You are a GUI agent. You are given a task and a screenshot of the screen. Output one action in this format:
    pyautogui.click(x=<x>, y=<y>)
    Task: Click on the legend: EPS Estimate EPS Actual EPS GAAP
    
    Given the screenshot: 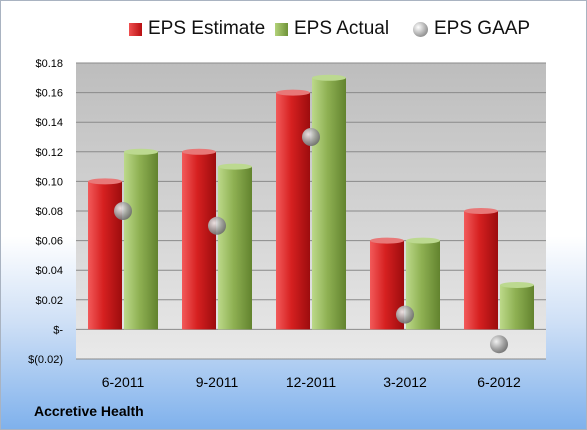 What is the action you would take?
    pyautogui.click(x=294, y=29)
    